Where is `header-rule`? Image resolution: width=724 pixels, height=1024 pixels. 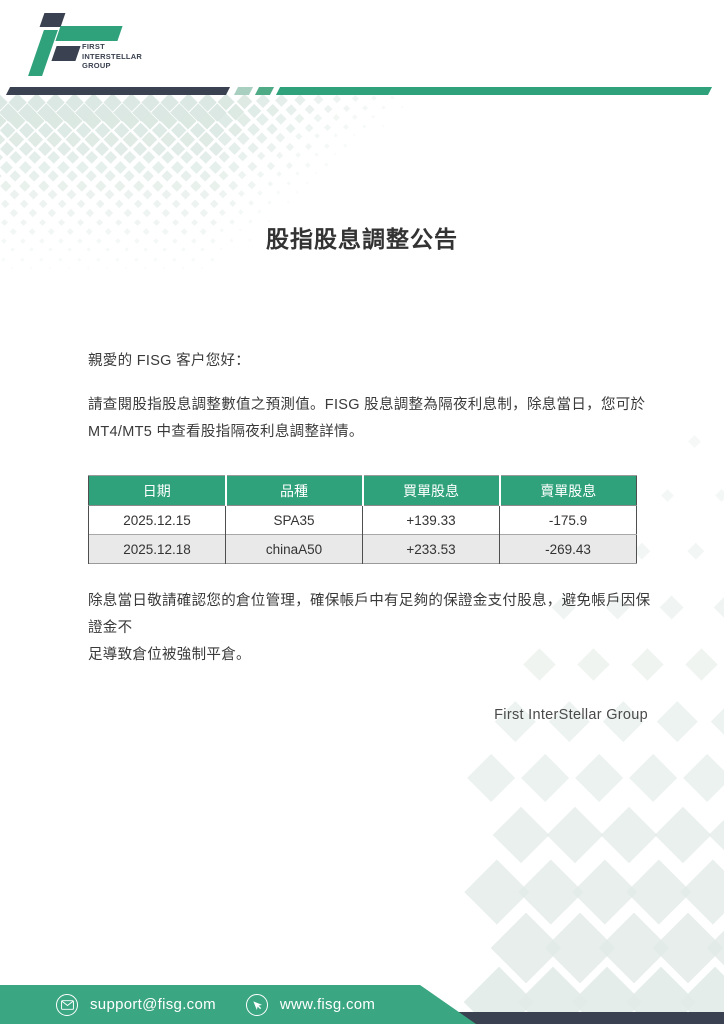 header-rule is located at coordinates (362, 91).